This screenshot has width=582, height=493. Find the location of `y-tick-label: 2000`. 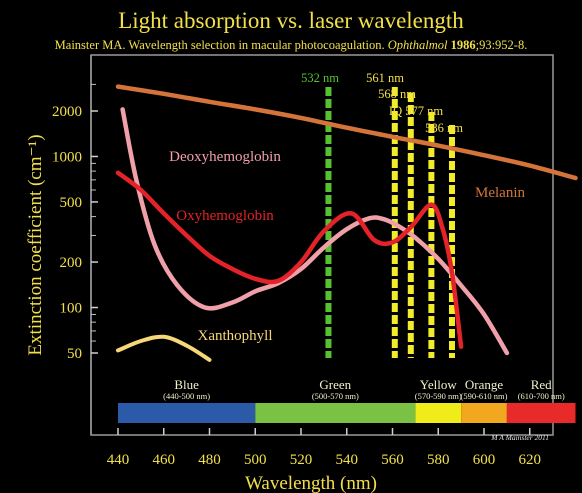

y-tick-label: 2000 is located at coordinates (67, 112).